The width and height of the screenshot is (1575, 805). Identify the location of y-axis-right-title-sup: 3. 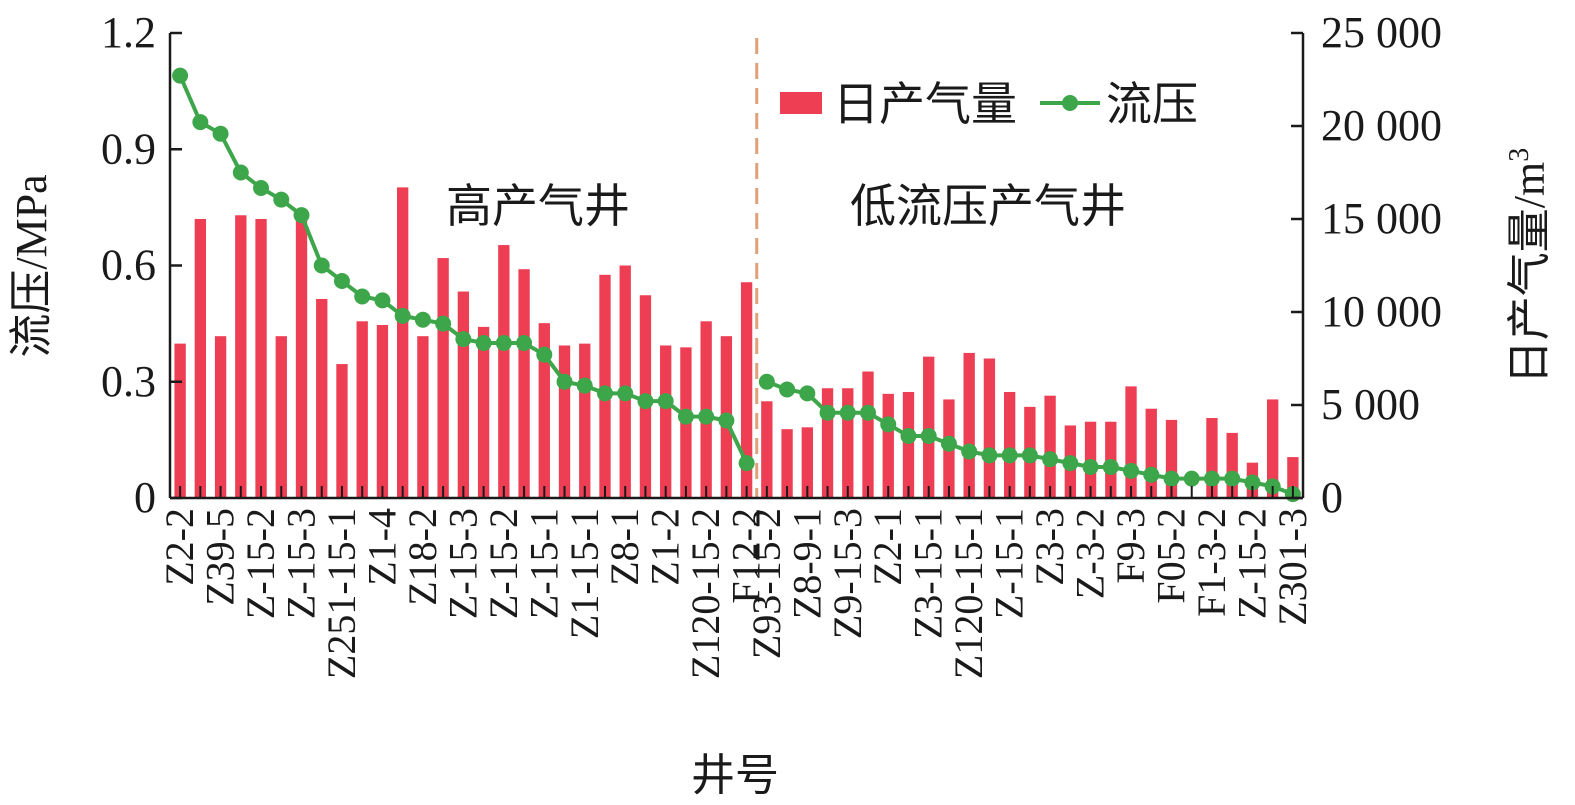
(1519, 155).